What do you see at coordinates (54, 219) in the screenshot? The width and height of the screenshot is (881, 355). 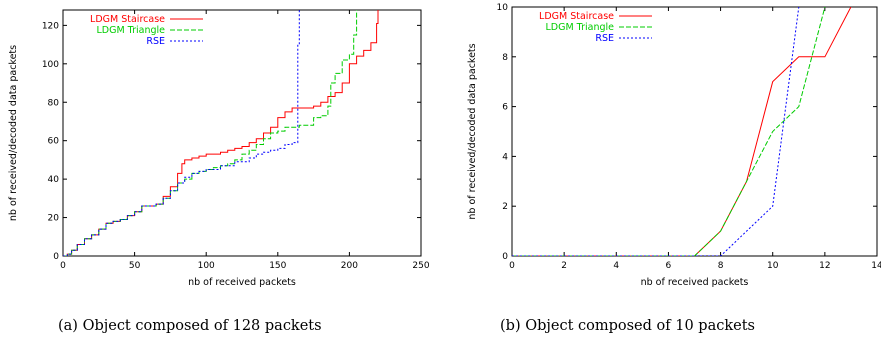 I see `y-tick-label-a-1: 20` at bounding box center [54, 219].